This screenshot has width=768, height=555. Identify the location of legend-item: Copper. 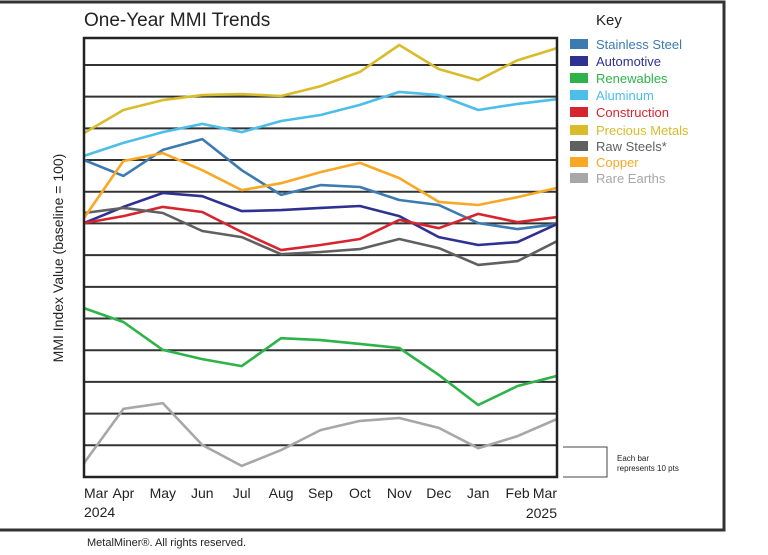
(604, 162).